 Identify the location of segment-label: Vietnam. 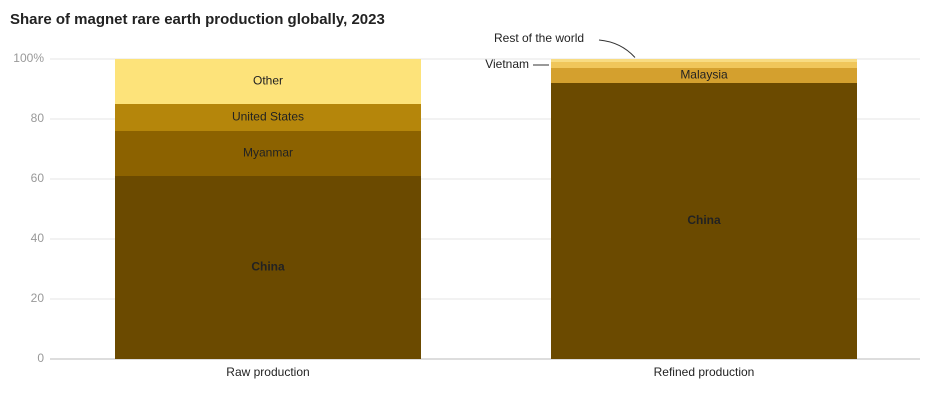
(507, 64).